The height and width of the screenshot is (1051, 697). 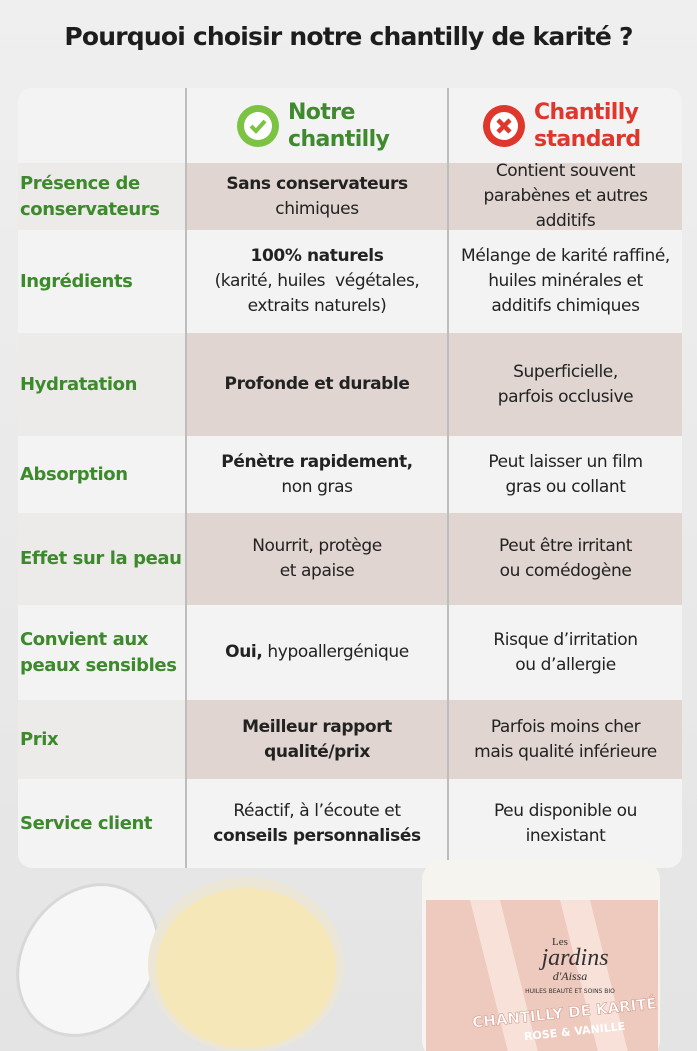 I want to click on row-label: Présence de conservateurs, so click(x=101, y=196).